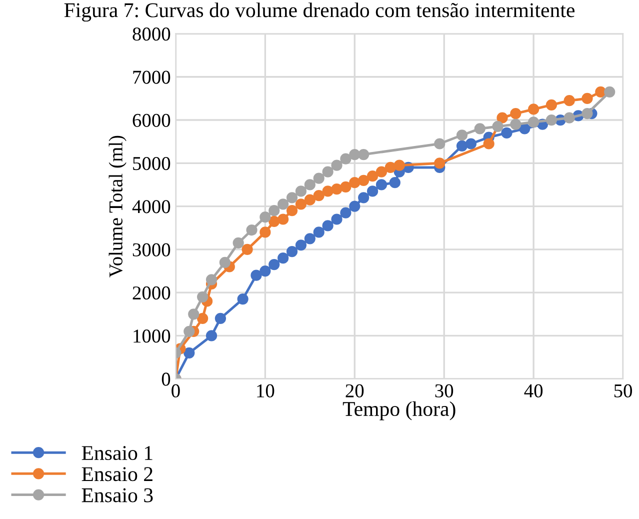 The height and width of the screenshot is (519, 639). I want to click on x-tick-label: 0, so click(176, 391).